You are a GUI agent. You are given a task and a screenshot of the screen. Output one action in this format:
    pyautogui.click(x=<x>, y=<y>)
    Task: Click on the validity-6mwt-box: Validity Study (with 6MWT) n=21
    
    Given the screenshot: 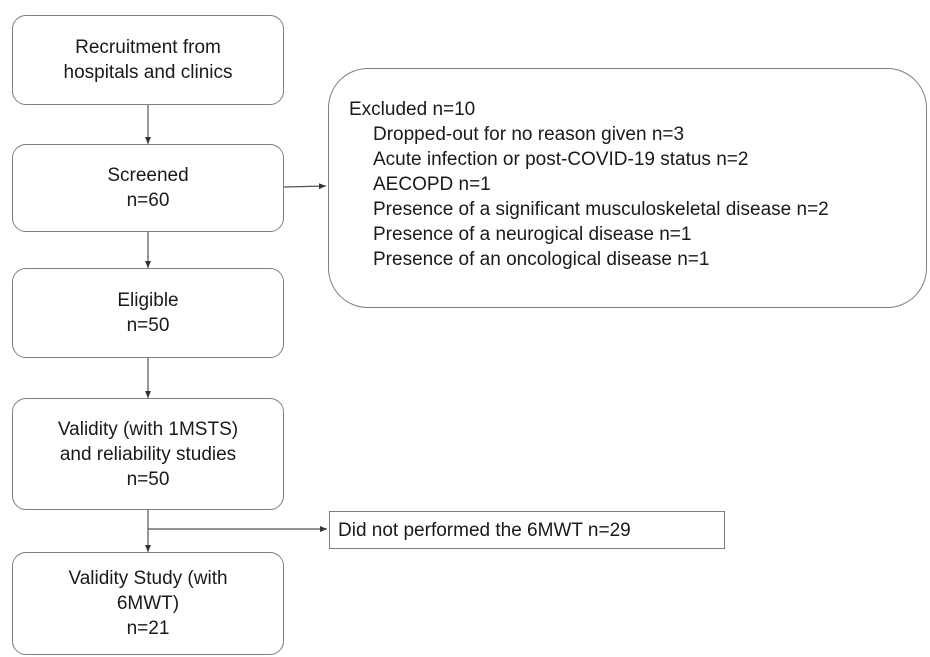 What is the action you would take?
    pyautogui.click(x=148, y=603)
    